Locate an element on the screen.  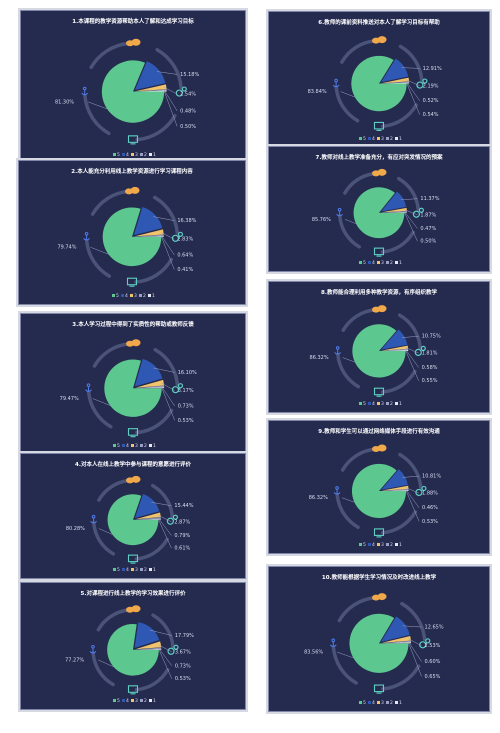
data-label: 15.18% is located at coordinates (189, 75).